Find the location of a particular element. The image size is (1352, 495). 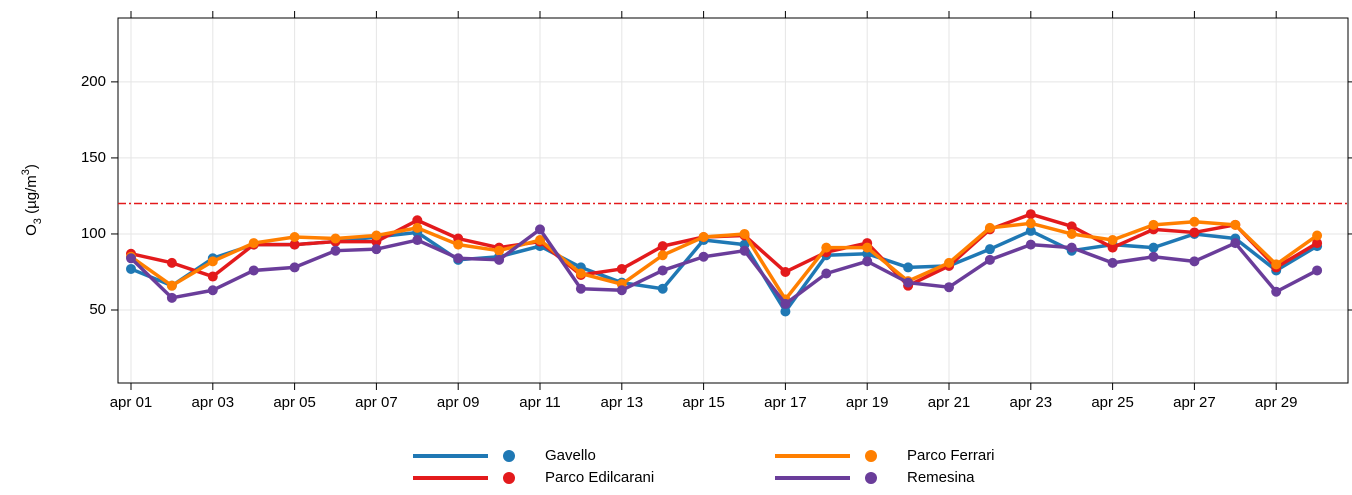

x-tick-label: apr 07 is located at coordinates (376, 402).